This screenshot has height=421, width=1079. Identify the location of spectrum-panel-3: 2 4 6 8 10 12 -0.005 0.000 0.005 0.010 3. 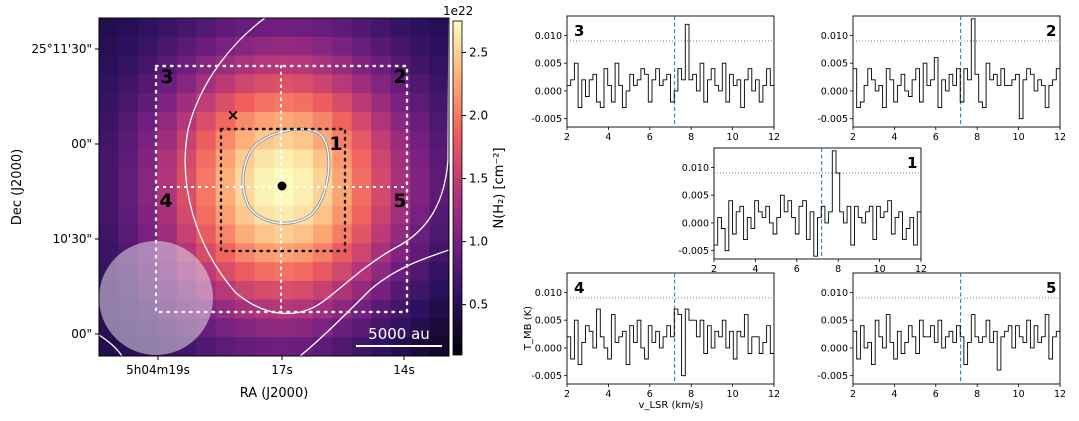
(655, 79).